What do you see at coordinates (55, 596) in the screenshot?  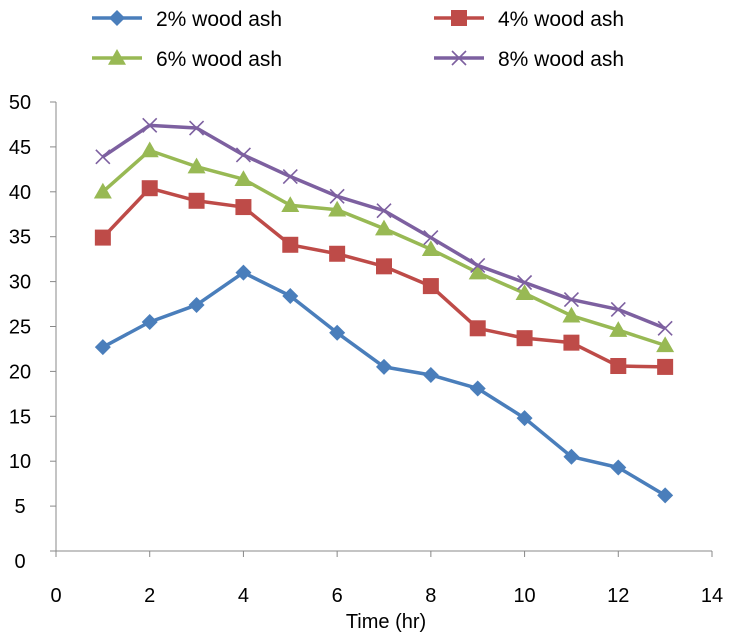 I see `x-tick-label: 0` at bounding box center [55, 596].